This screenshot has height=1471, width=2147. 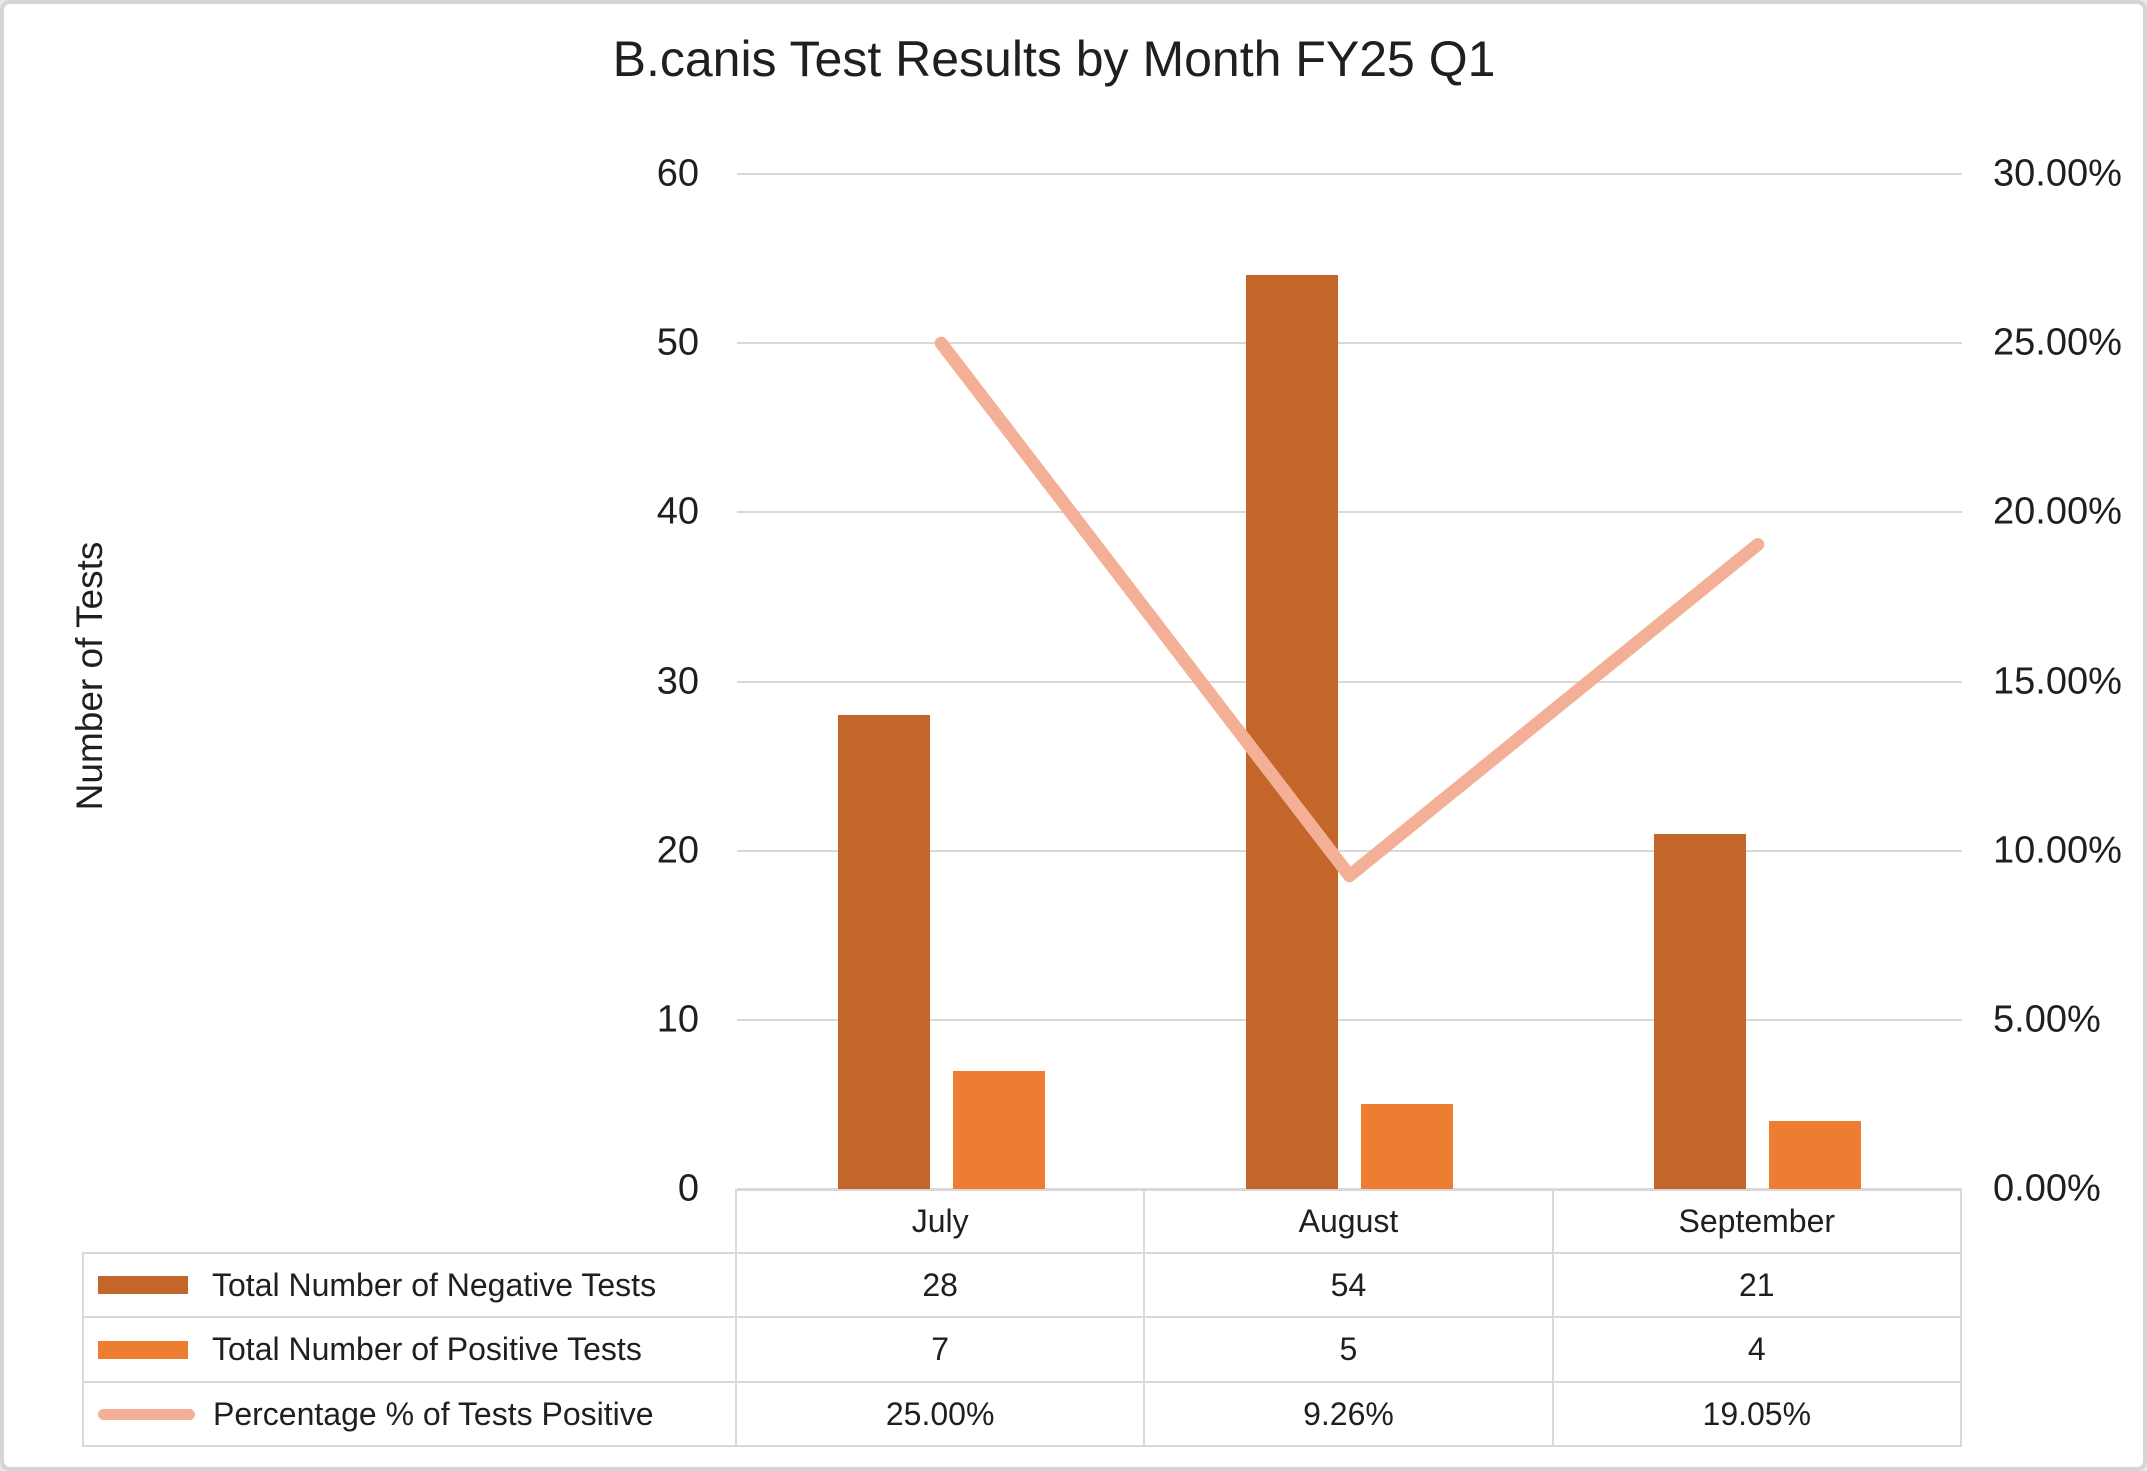 I want to click on legend-row-negative: Total Number of Negative Tests, so click(x=409, y=1286).